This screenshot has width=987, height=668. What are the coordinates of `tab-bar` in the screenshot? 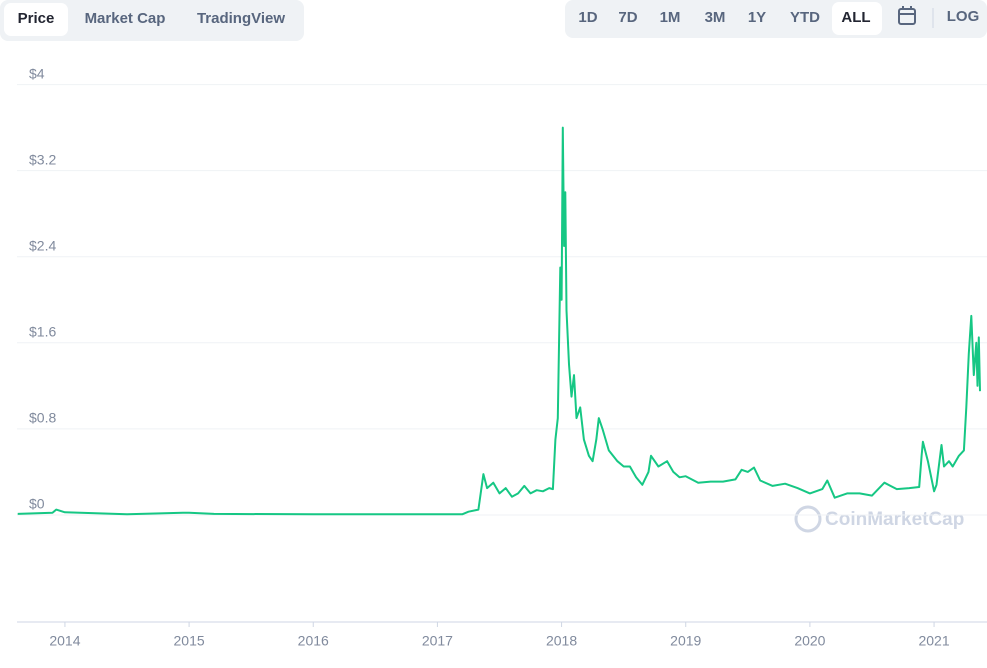 It's located at (152, 20).